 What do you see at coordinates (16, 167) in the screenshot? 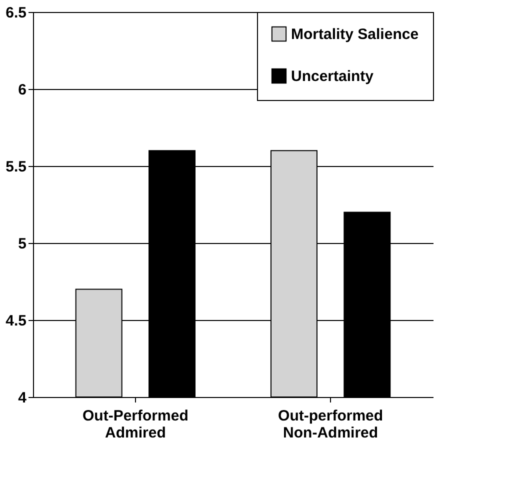
I see `y-tick-label: 5.5` at bounding box center [16, 167].